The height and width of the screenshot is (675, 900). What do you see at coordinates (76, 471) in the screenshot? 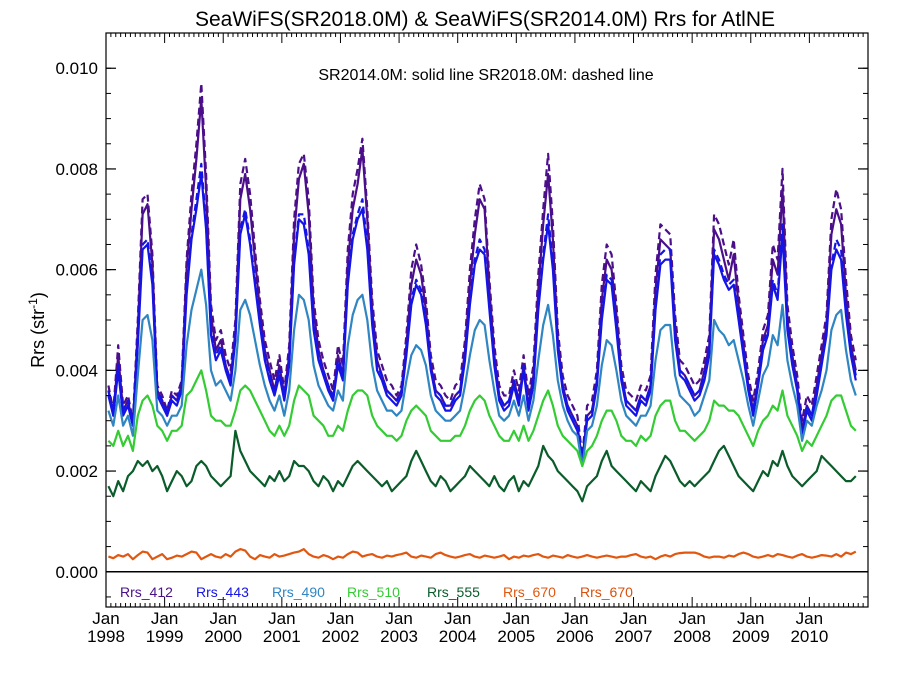
I see `y-tick-label: 0.002` at bounding box center [76, 471].